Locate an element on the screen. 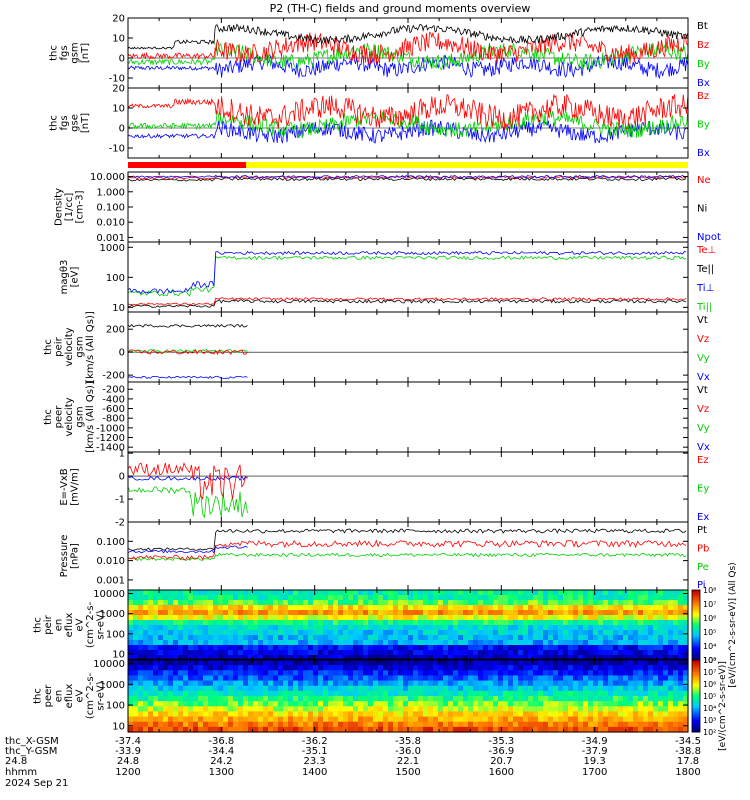 The width and height of the screenshot is (750, 800). legend-entry: Ez is located at coordinates (703, 460).